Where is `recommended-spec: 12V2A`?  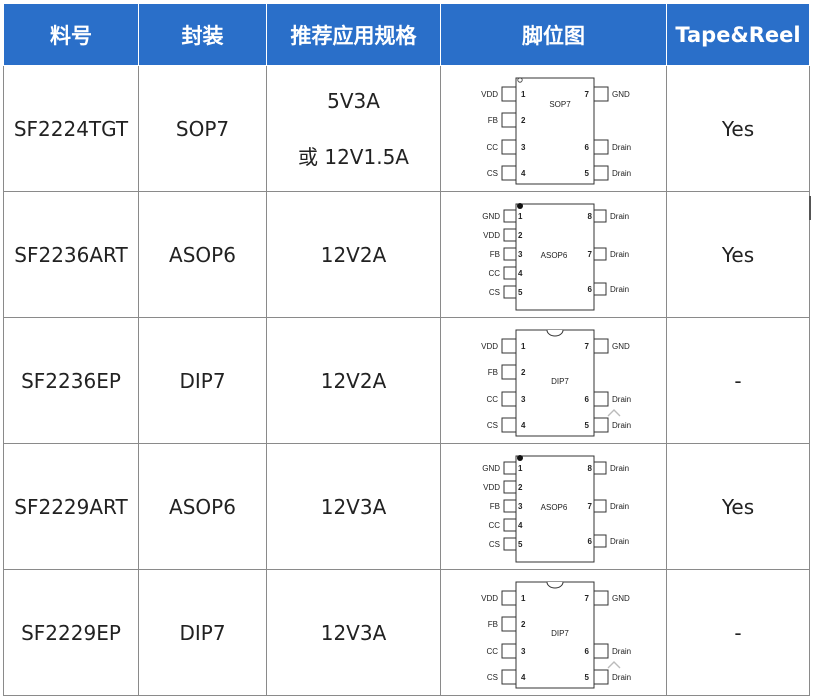
recommended-spec: 12V2A is located at coordinates (353, 254).